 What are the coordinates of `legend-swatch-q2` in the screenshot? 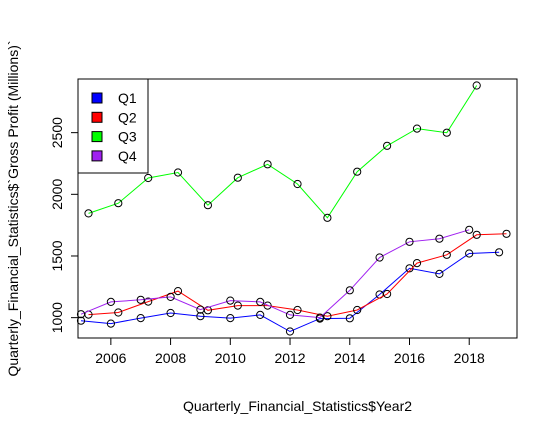 It's located at (97, 117).